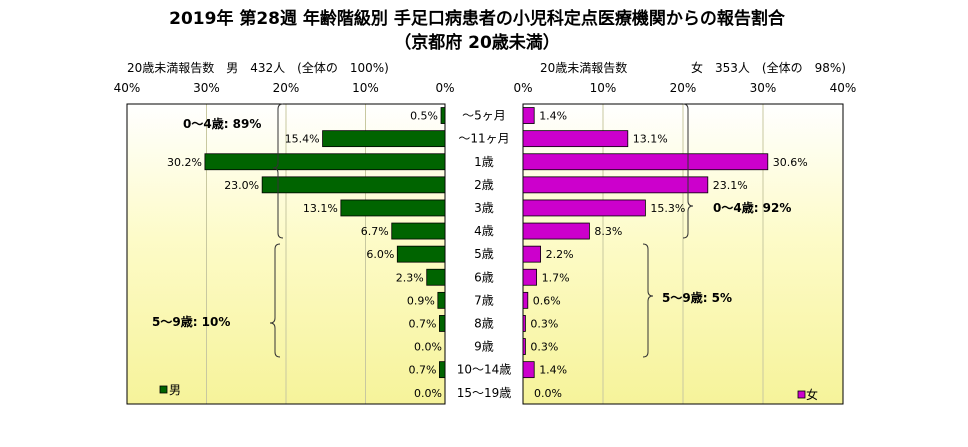 The width and height of the screenshot is (968, 447). What do you see at coordinates (583, 67) in the screenshot?
I see `female-header-count-label: 20歳未満報告数` at bounding box center [583, 67].